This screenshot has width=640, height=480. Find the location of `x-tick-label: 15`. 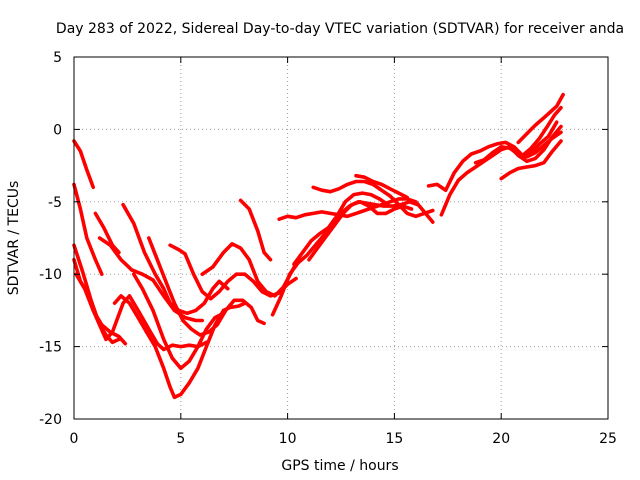

x-tick-label: 15 is located at coordinates (394, 439).